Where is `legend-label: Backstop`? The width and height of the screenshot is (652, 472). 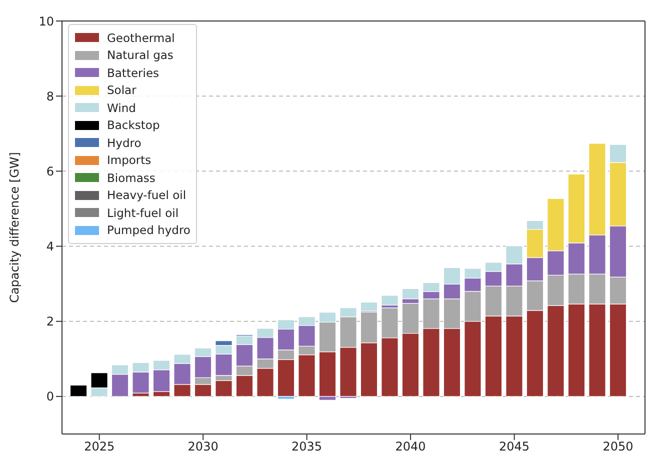
legend-label: Backstop is located at coordinates (133, 125).